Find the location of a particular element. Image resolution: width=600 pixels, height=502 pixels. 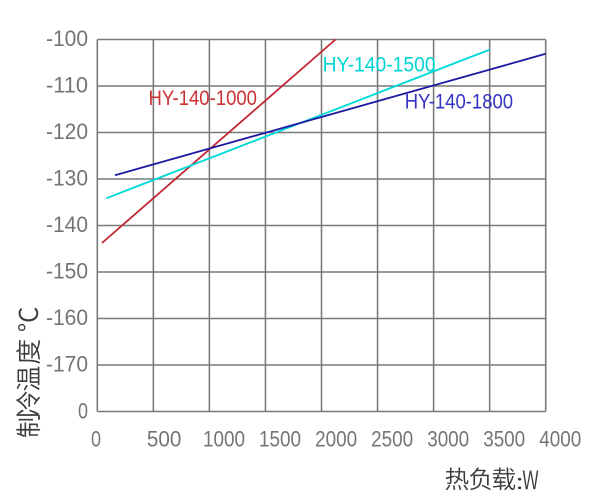

svg-text: 500 is located at coordinates (164, 439).